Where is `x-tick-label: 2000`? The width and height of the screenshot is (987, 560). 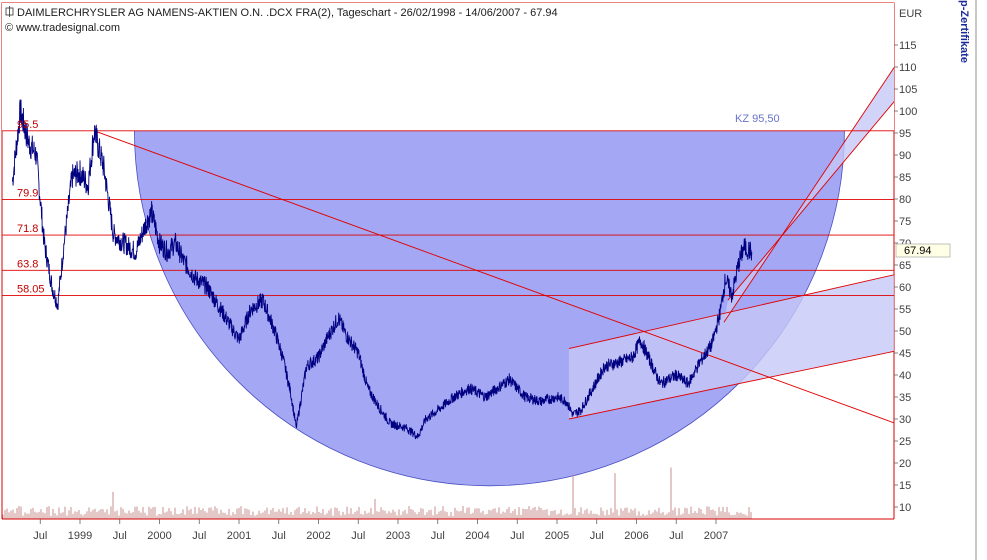 x-tick-label: 2000 is located at coordinates (159, 536).